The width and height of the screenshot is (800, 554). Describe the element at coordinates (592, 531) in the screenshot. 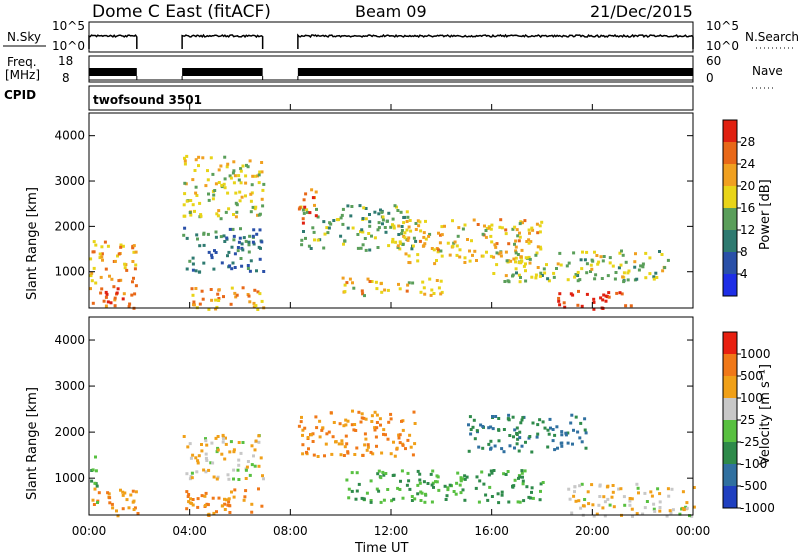

I see `x-tick-label: 20:00` at that location.